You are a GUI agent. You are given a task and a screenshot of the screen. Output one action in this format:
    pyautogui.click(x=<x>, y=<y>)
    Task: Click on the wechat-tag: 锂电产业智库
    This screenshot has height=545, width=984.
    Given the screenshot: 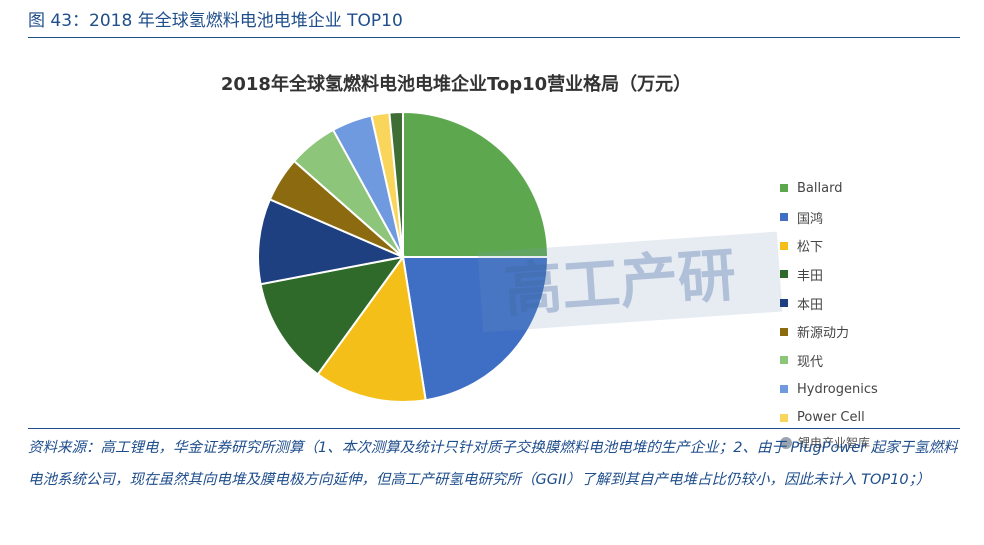 What is the action you would take?
    pyautogui.click(x=825, y=442)
    